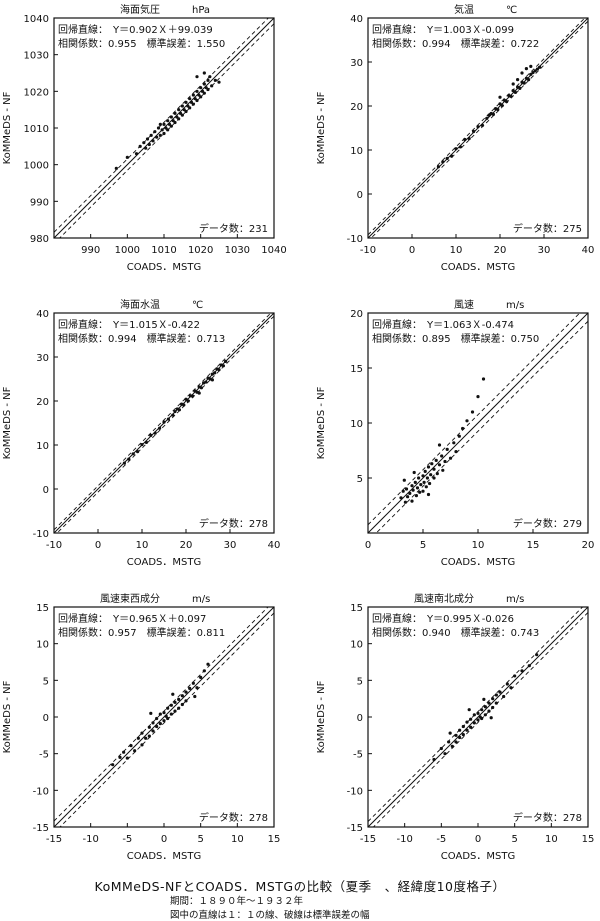 The width and height of the screenshot is (600, 921). Describe the element at coordinates (163, 250) in the screenshot. I see `x-tick-label: 1010` at that location.